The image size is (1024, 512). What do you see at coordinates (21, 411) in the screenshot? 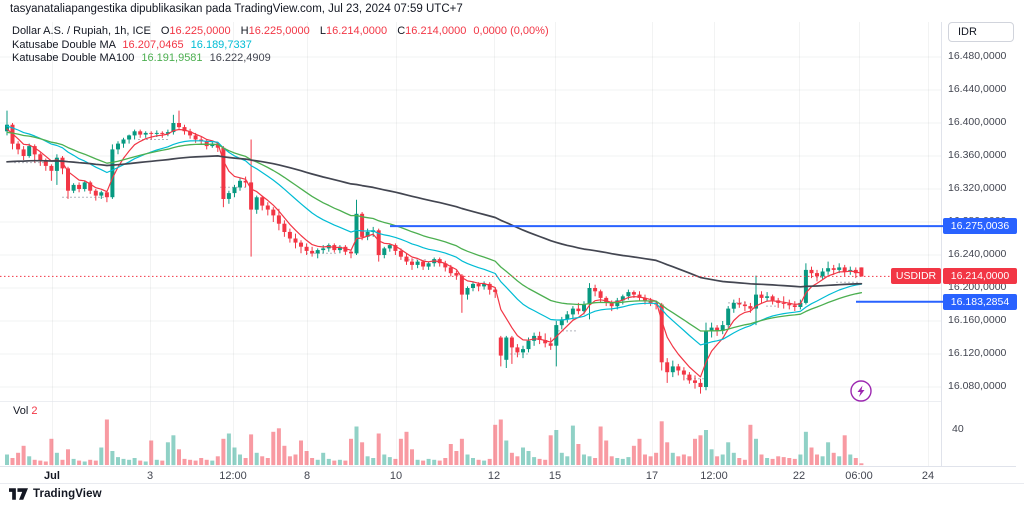
I see `volume-label: Vol` at bounding box center [21, 411].